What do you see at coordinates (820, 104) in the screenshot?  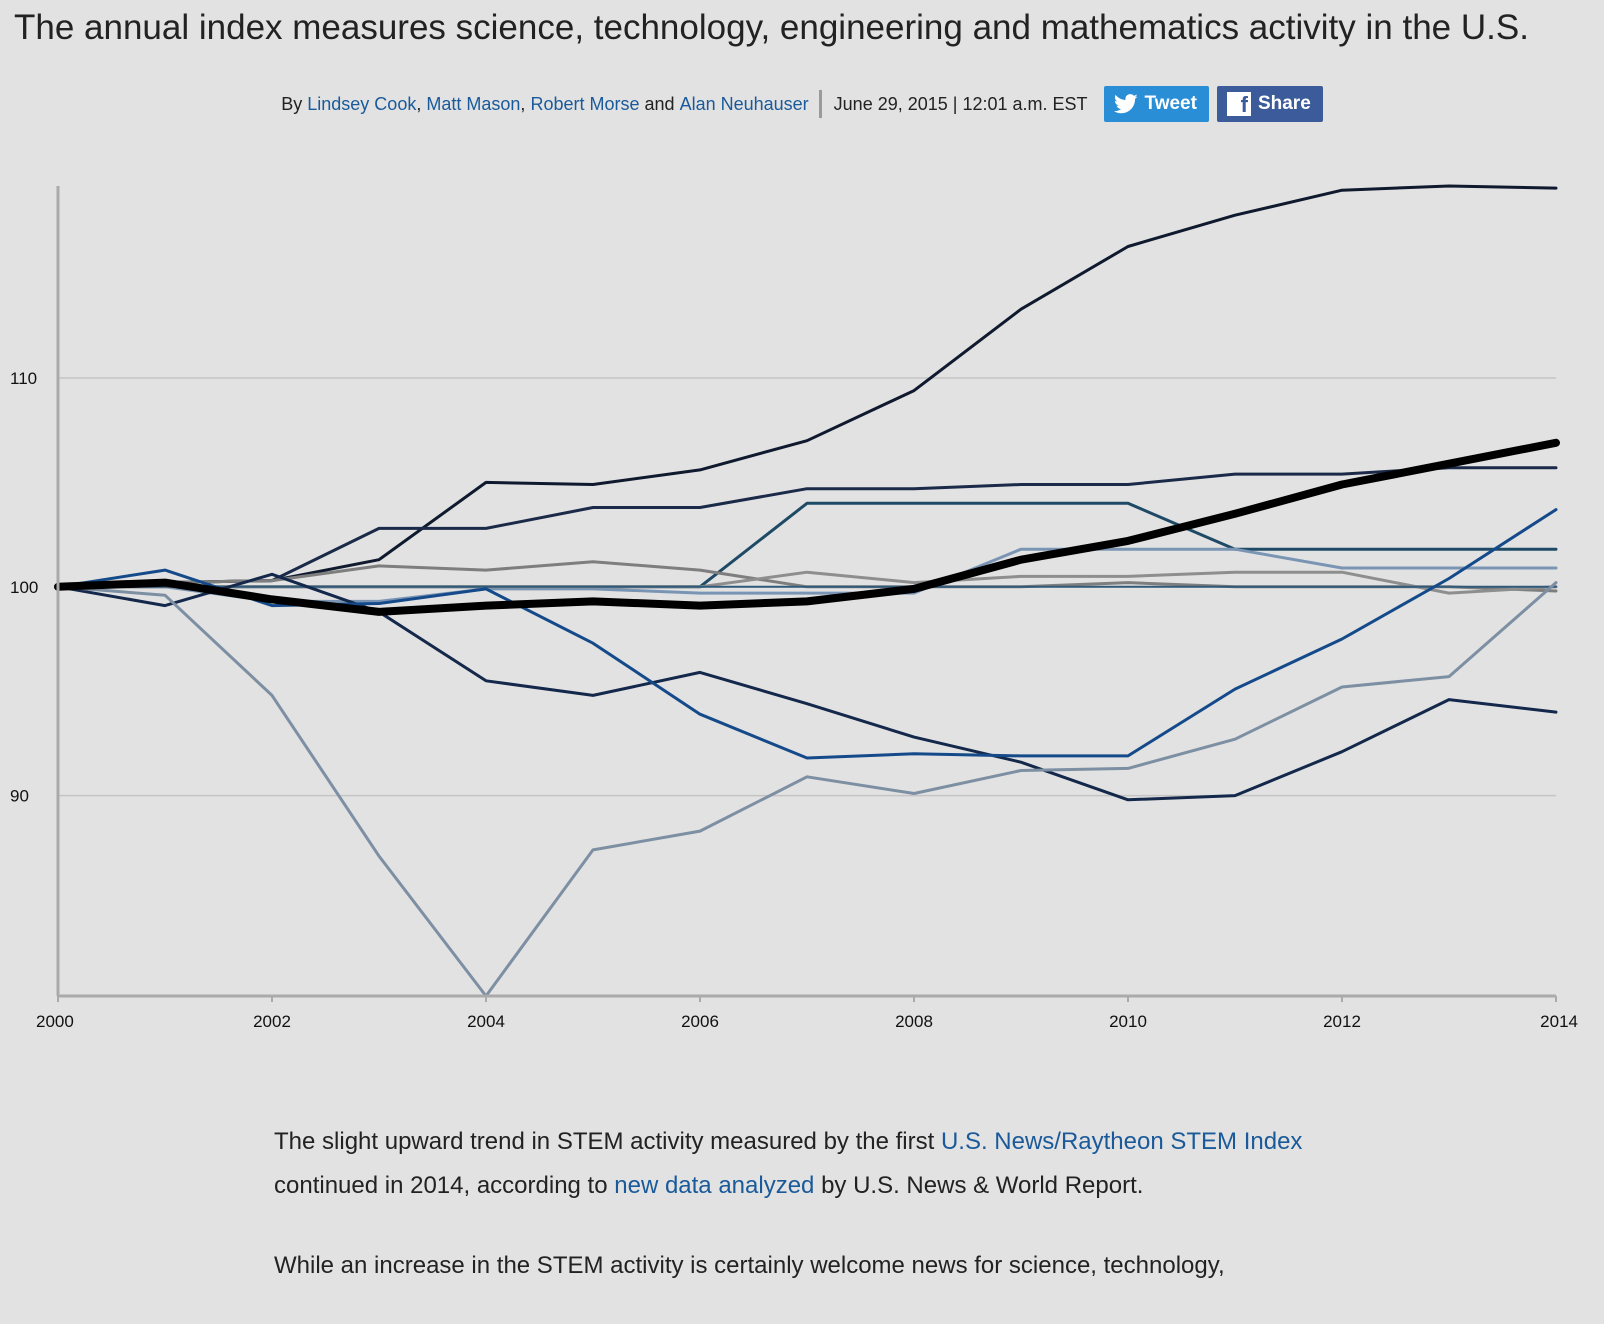 I see `byline-divider` at bounding box center [820, 104].